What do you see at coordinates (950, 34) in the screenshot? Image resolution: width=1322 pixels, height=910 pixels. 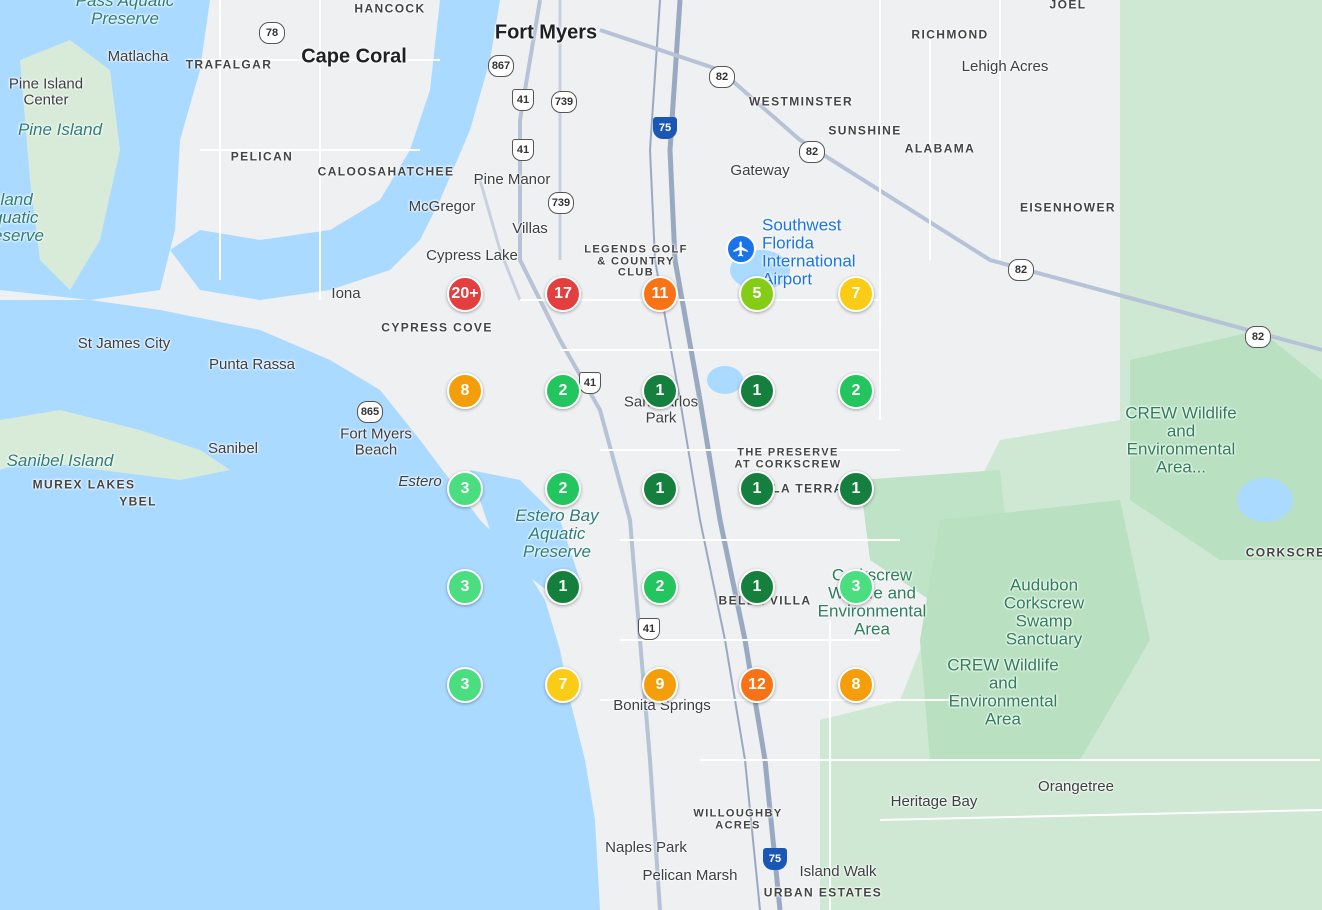 I see `hood-label-richmond: RICHMOND` at bounding box center [950, 34].